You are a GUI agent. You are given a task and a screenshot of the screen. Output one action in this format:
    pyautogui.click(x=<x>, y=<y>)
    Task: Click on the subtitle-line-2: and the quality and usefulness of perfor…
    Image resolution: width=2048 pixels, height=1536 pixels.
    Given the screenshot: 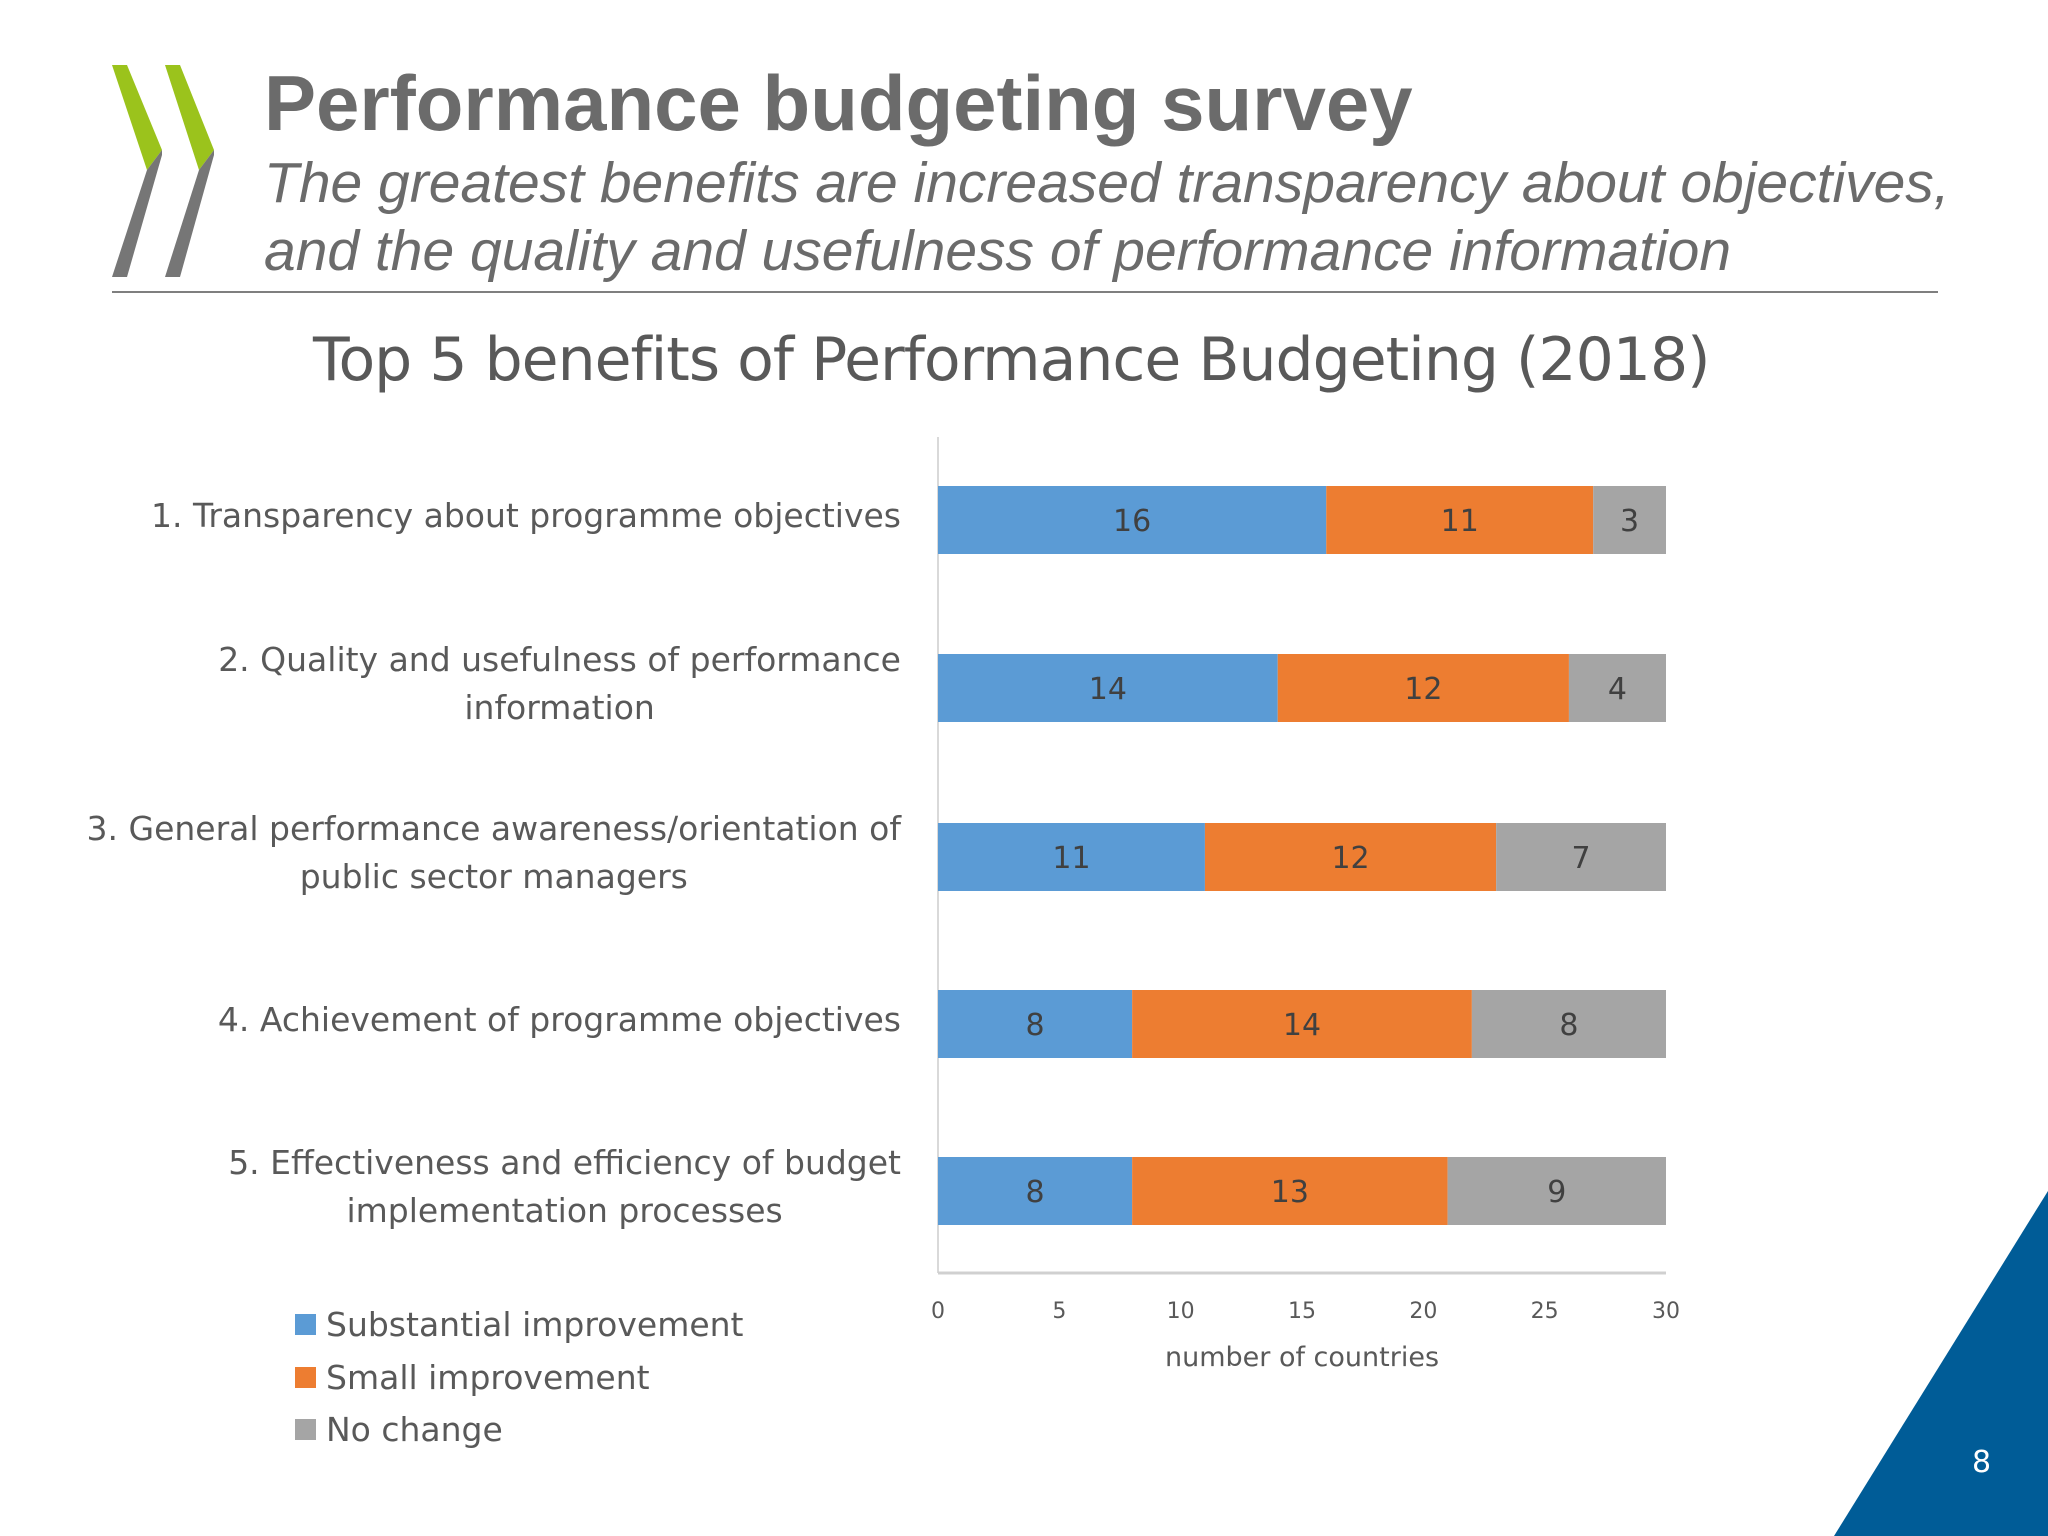 What is the action you would take?
    pyautogui.click(x=998, y=251)
    